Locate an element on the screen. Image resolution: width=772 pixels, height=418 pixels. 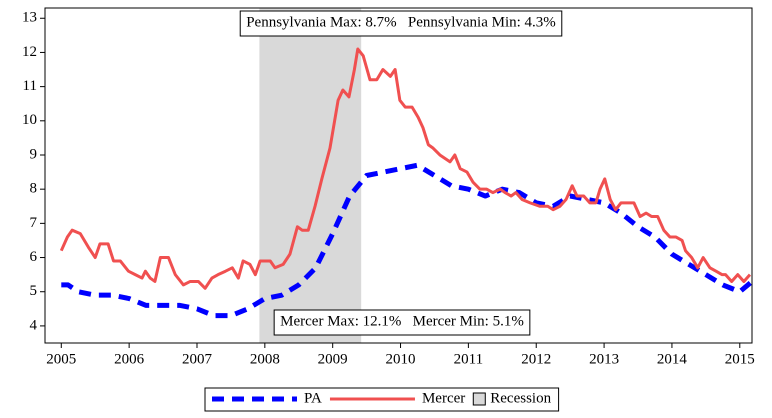
y-tick-label: 7 is located at coordinates (34, 223).